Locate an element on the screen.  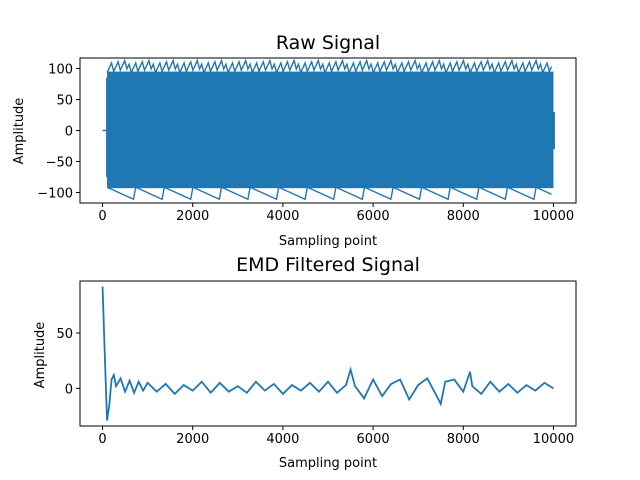
emd-filtered-title: EMD Filtered Signal is located at coordinates (328, 265).